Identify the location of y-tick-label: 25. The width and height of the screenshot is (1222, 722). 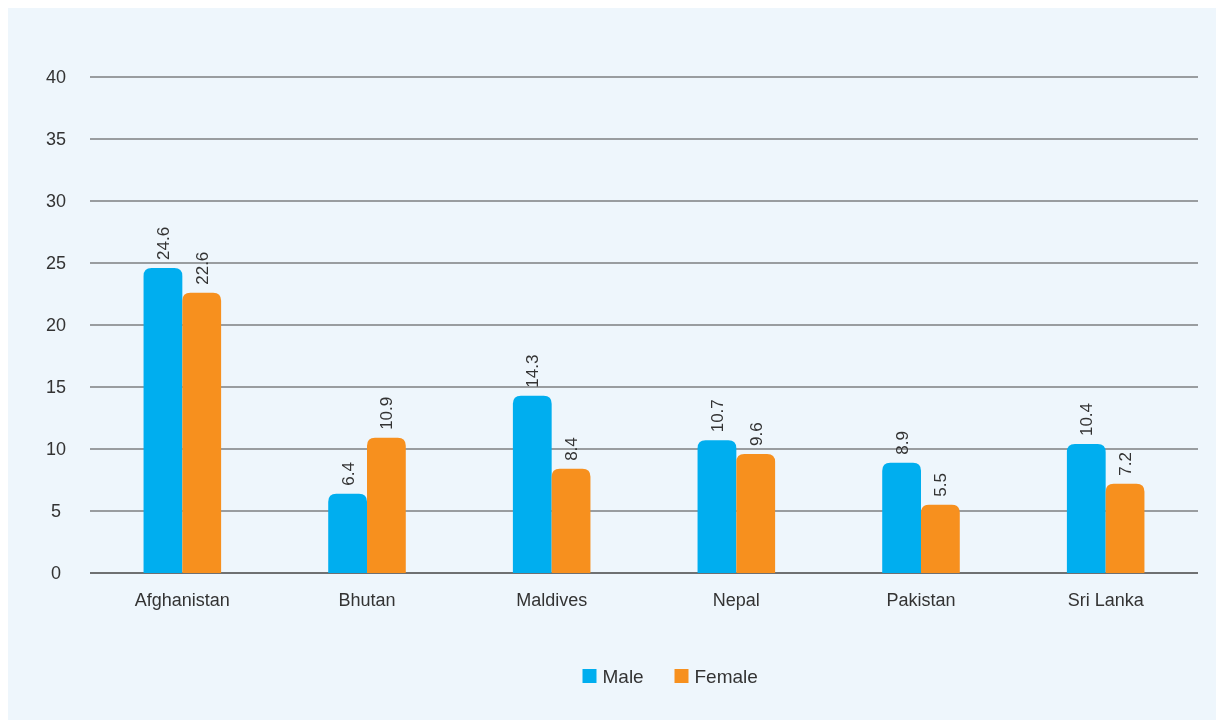
(56, 263).